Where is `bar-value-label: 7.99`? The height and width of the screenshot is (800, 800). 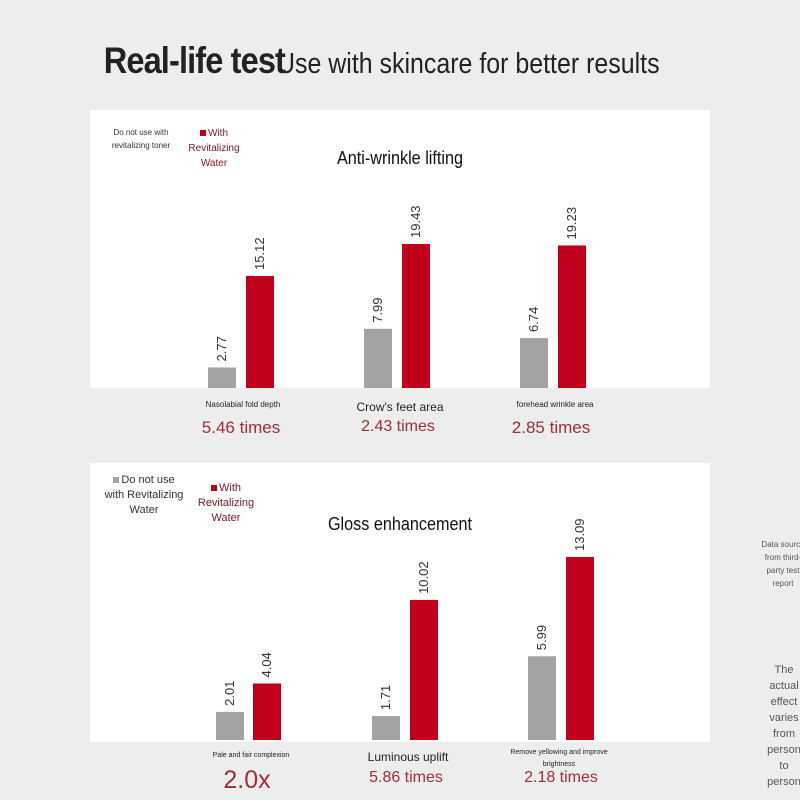
bar-value-label: 7.99 is located at coordinates (377, 309).